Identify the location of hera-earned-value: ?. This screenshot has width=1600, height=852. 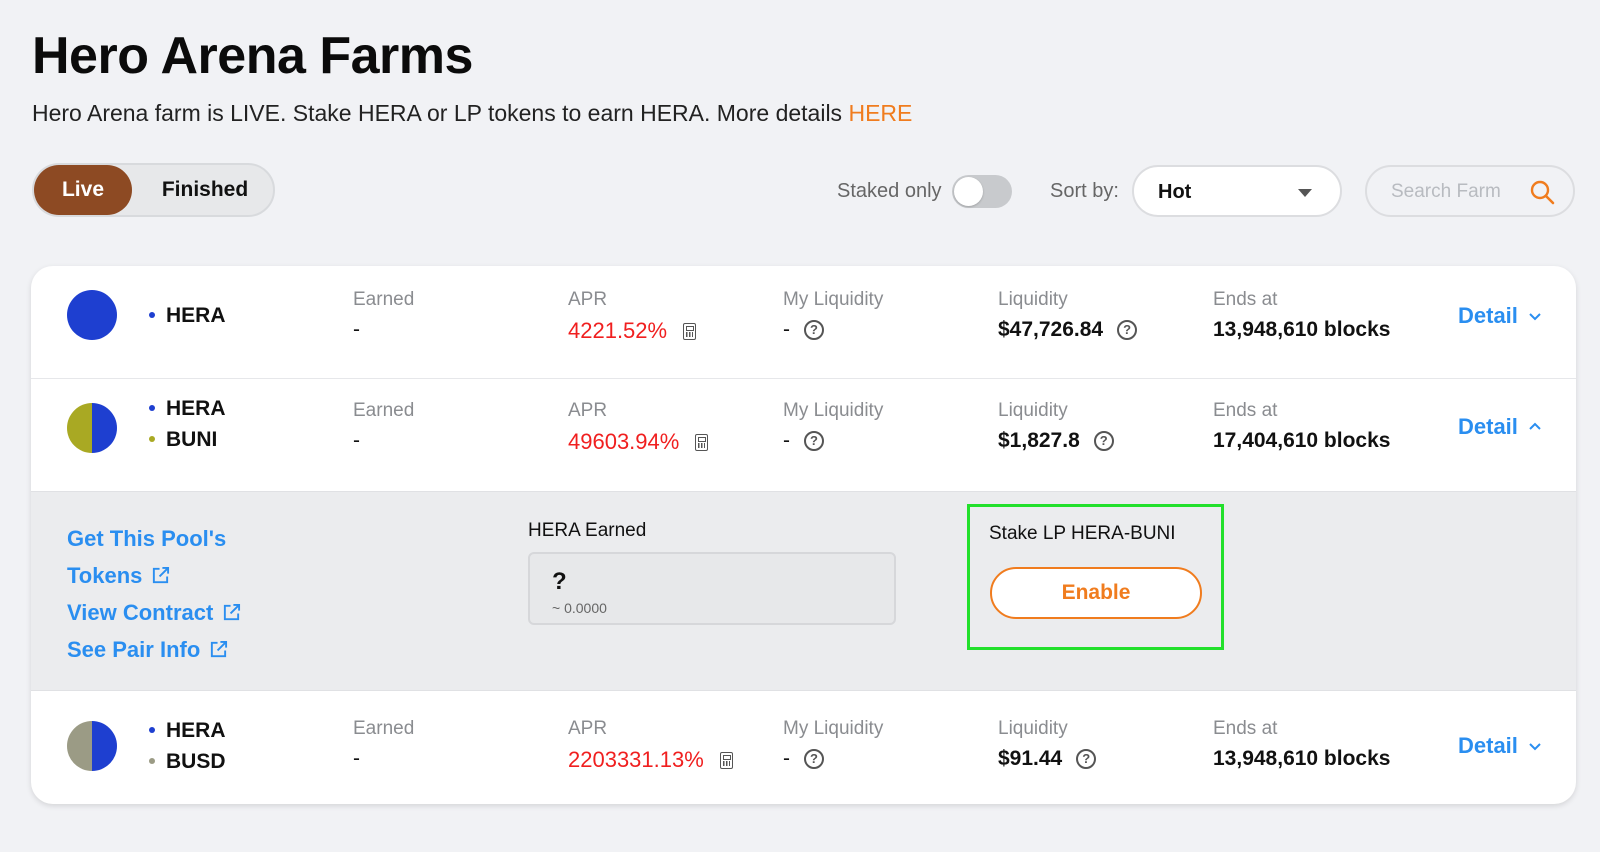
(559, 581).